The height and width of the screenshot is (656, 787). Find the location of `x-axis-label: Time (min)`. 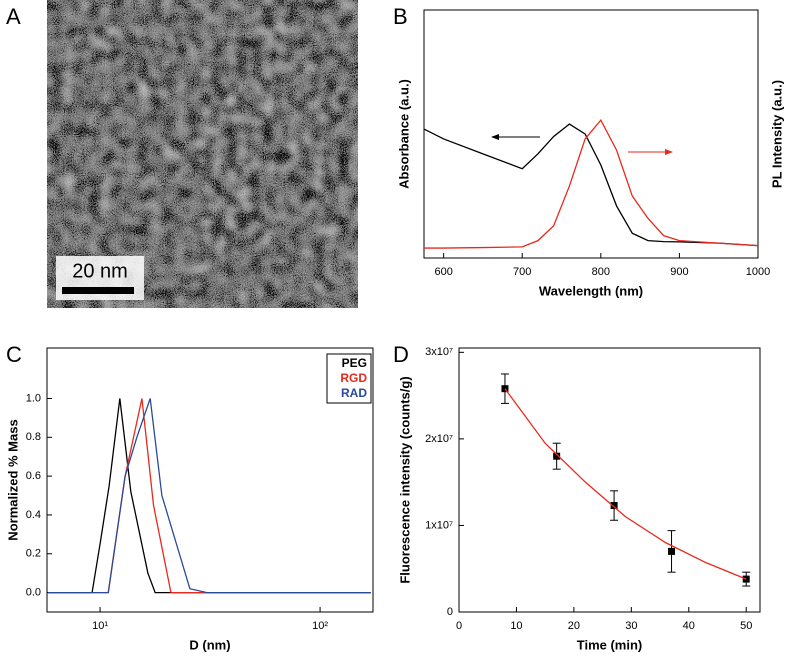

x-axis-label: Time (min) is located at coordinates (610, 644).